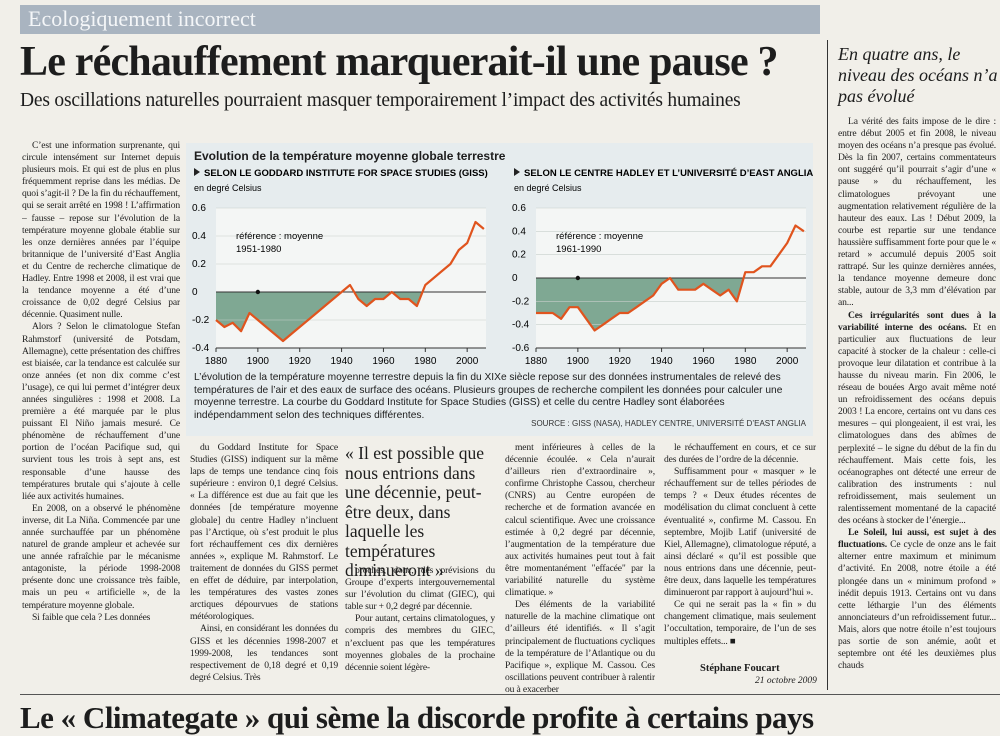 The width and height of the screenshot is (1000, 736). Describe the element at coordinates (142, 18) in the screenshot. I see `rubric: Ecologiquement incorrect` at that location.